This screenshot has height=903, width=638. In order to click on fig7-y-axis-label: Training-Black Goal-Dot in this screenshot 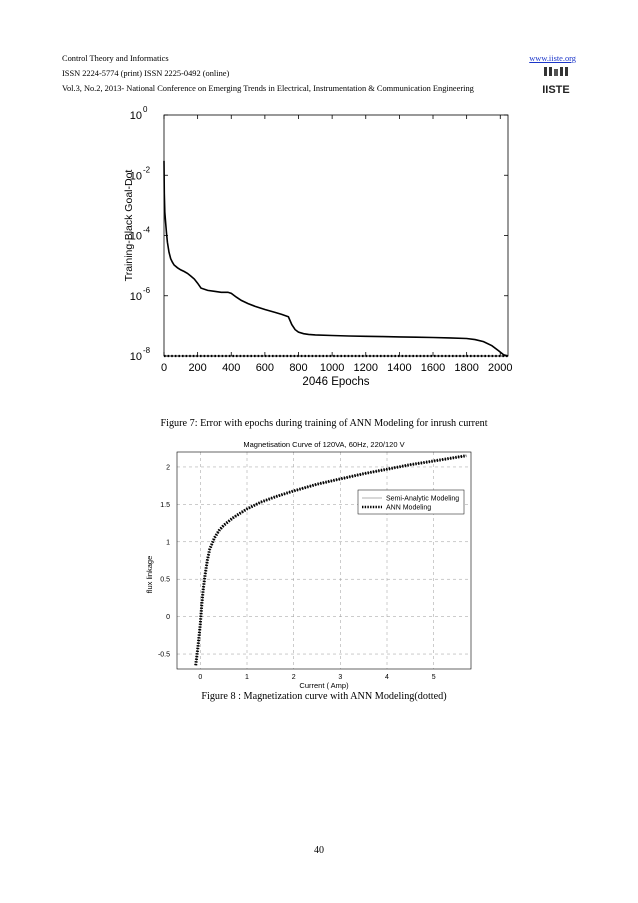, I will do `click(129, 226)`.